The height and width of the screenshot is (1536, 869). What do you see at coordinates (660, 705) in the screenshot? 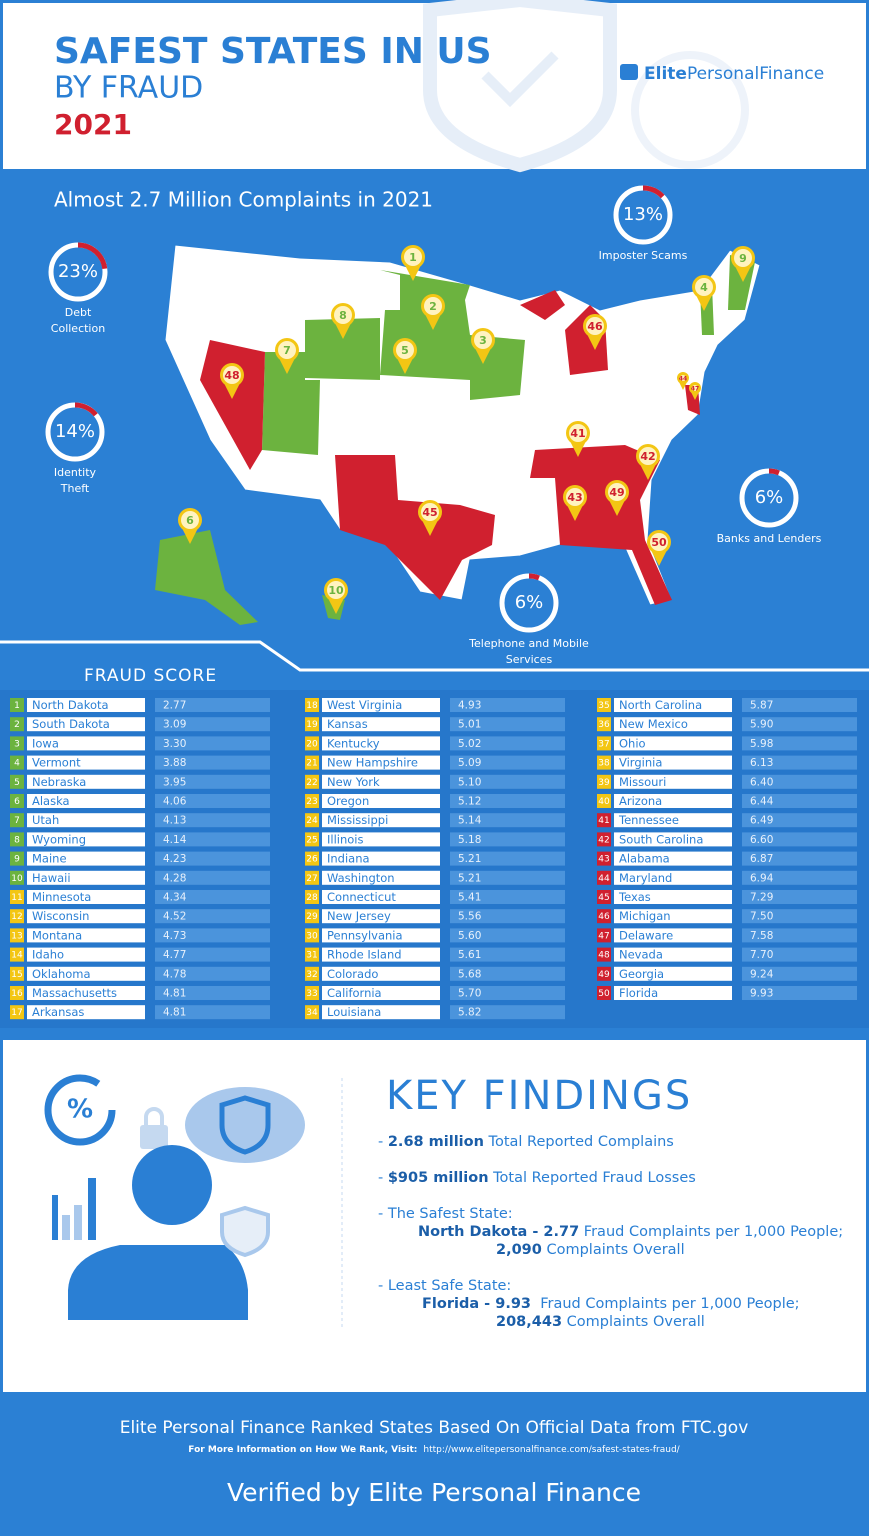
I see `state: North Carolina` at bounding box center [660, 705].